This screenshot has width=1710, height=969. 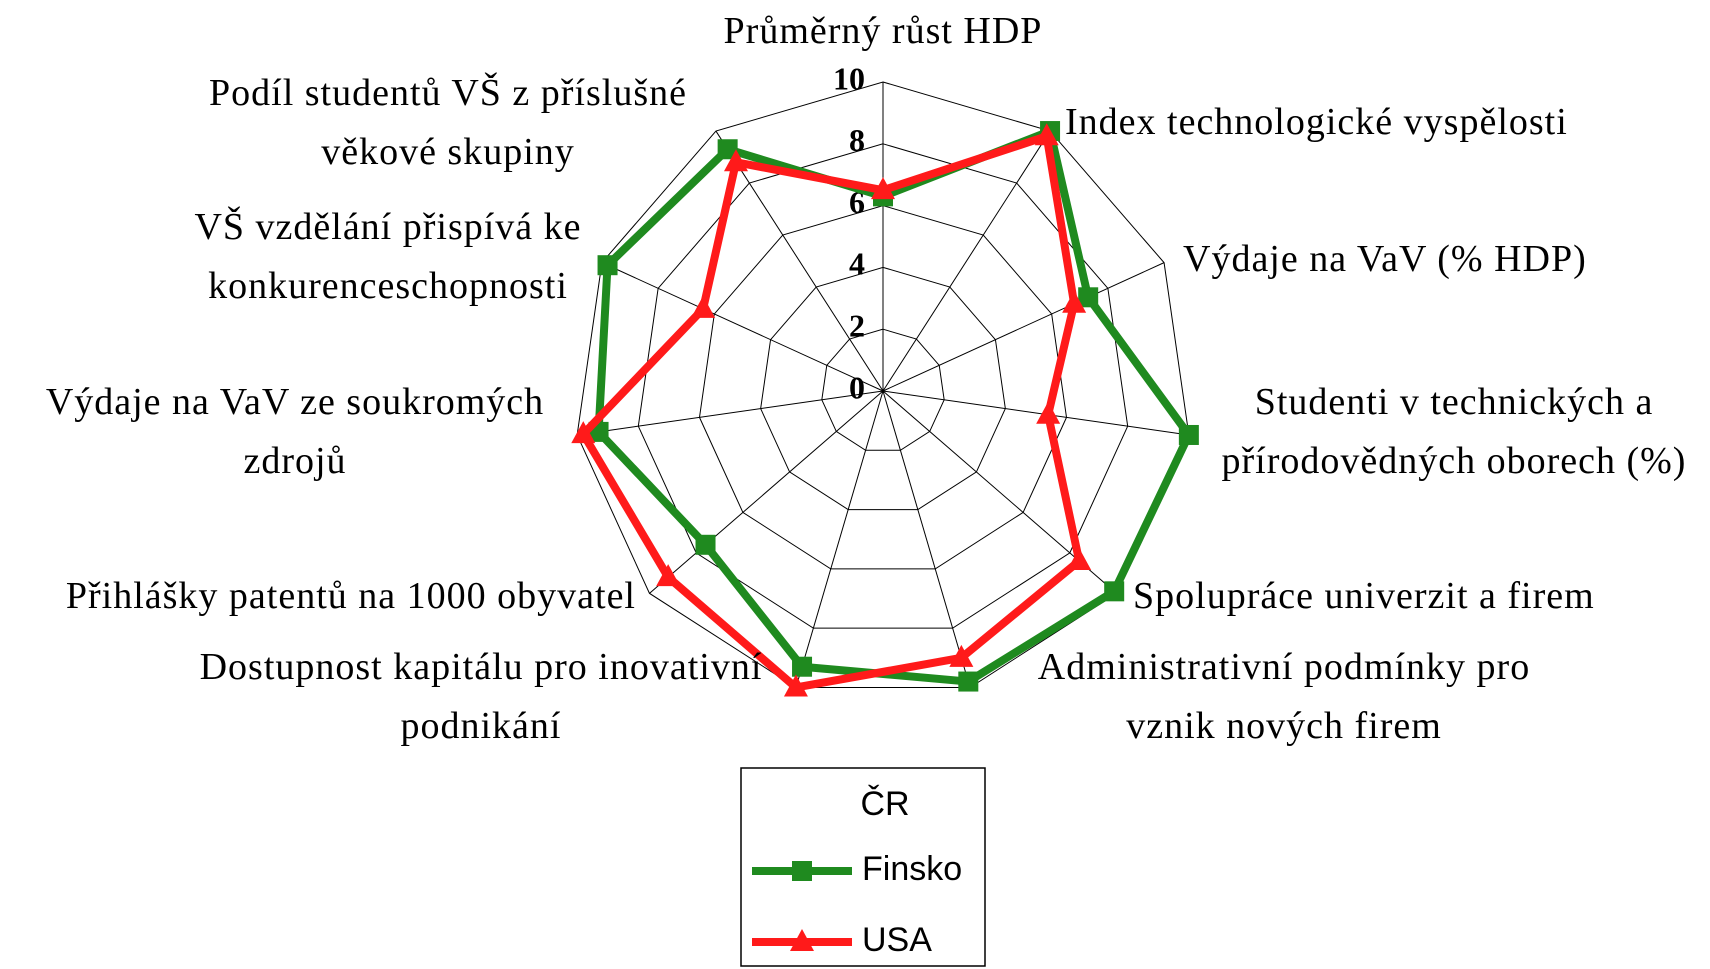 I want to click on tick-label: 10, so click(x=849, y=78).